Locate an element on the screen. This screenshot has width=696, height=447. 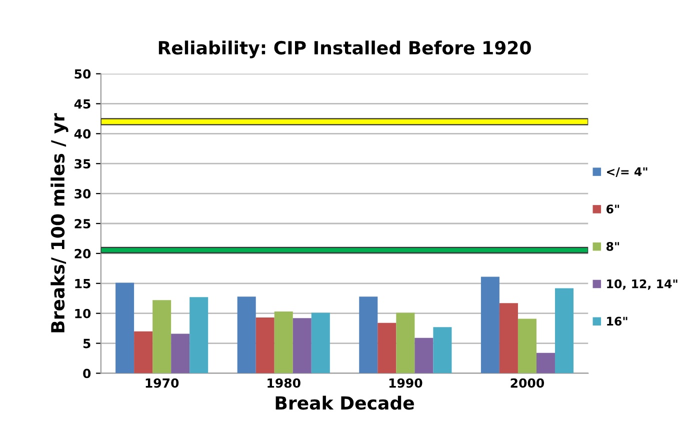
legend-label: 8" is located at coordinates (612, 246).